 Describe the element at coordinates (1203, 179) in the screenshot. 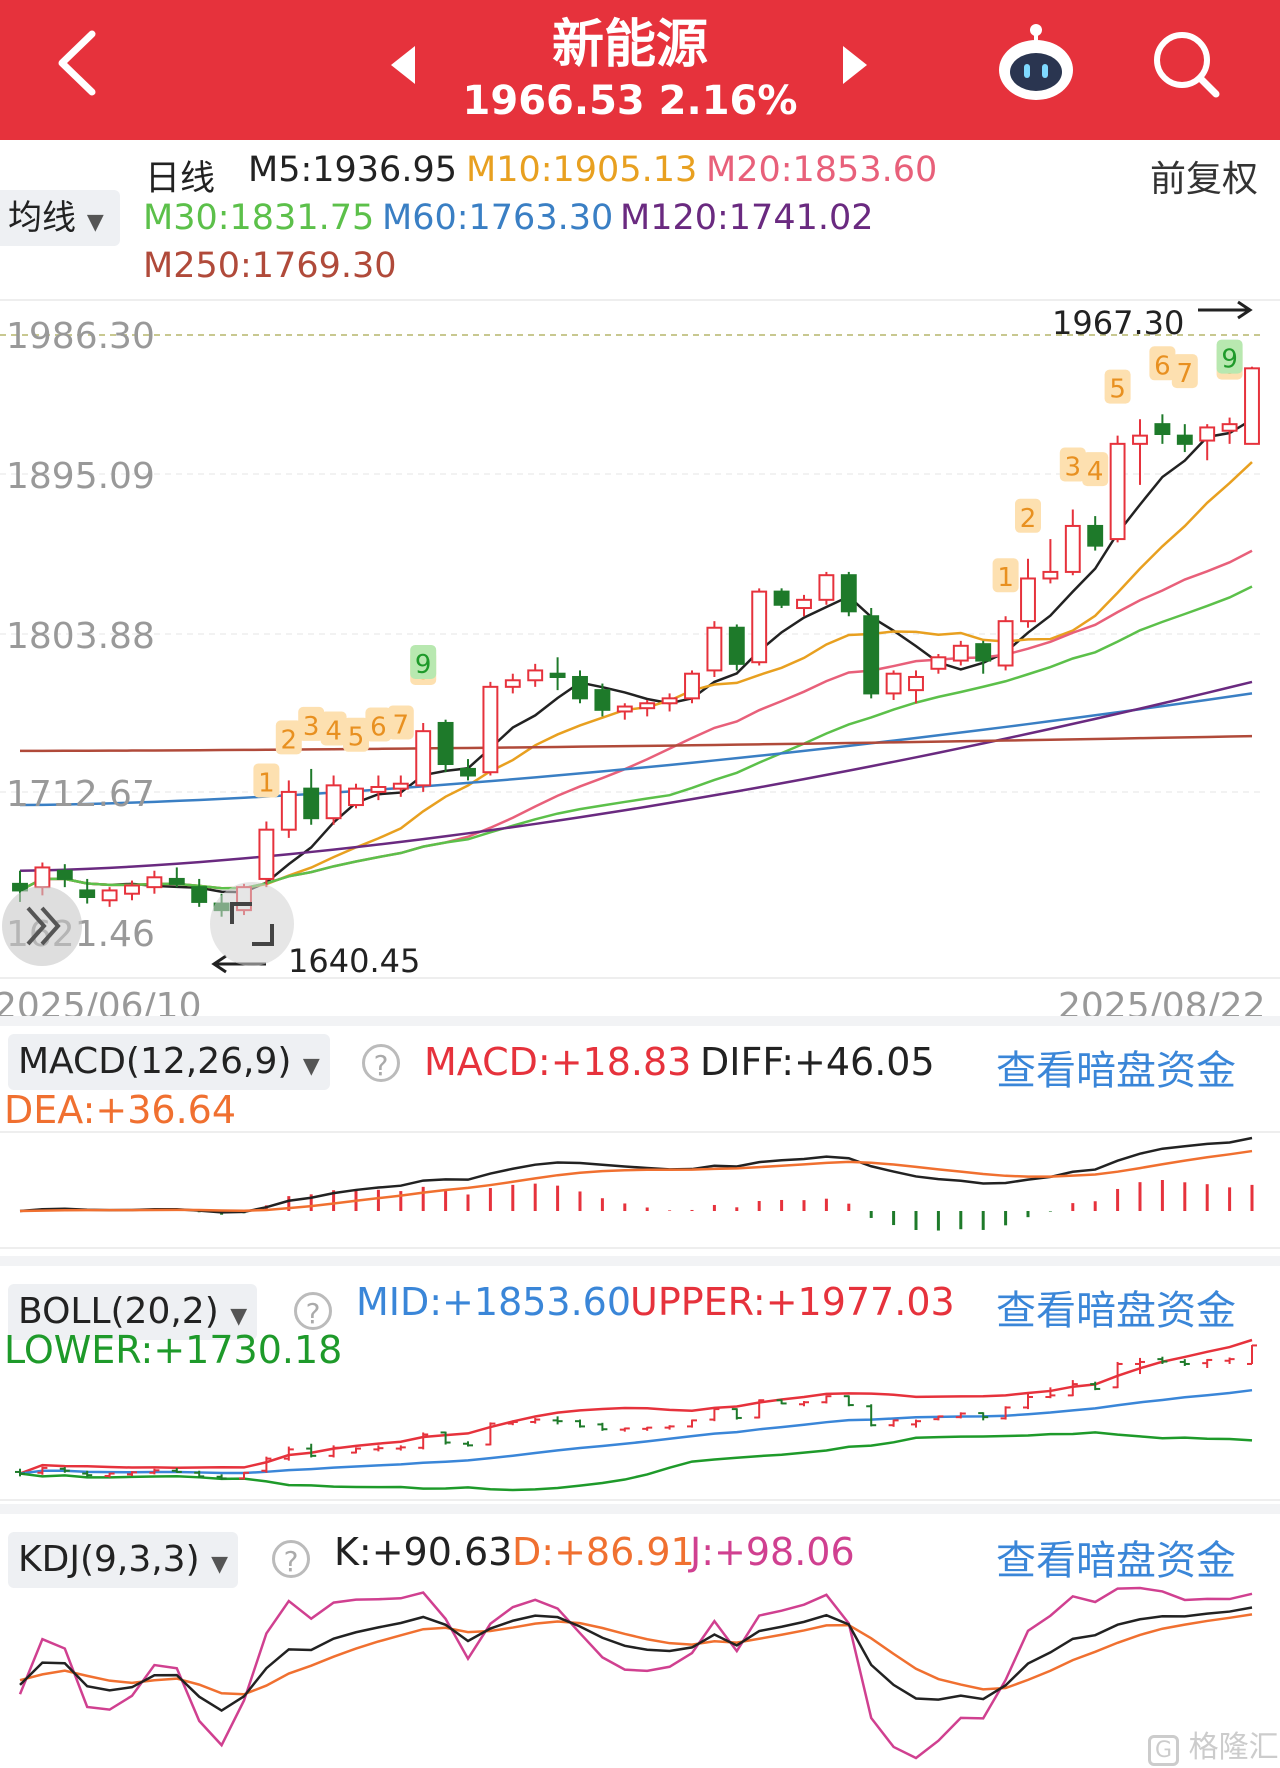

I see `adjust-mode-button: 前复权` at that location.